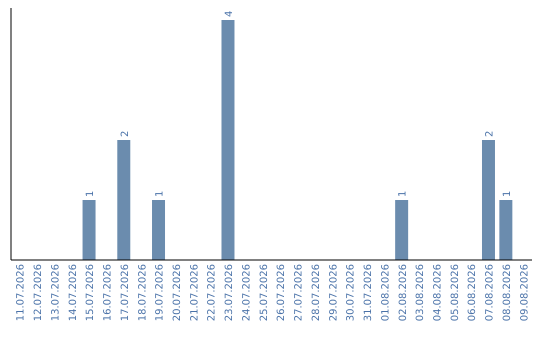 The height and width of the screenshot is (340, 540). I want to click on x-tick-label: 19.07.2026, so click(160, 293).